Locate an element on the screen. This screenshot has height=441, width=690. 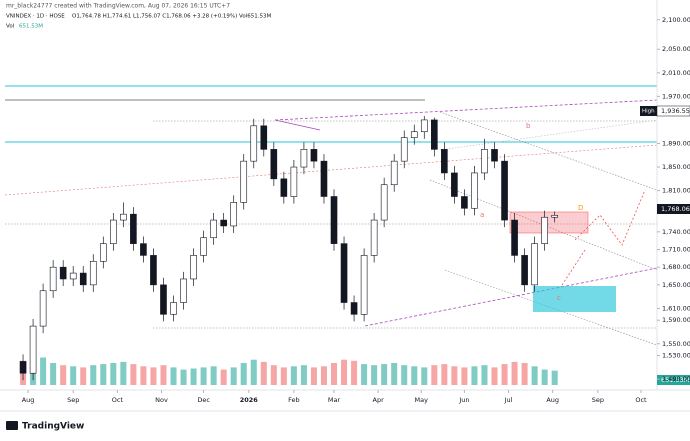
x-tick-label: Mar is located at coordinates (334, 400).